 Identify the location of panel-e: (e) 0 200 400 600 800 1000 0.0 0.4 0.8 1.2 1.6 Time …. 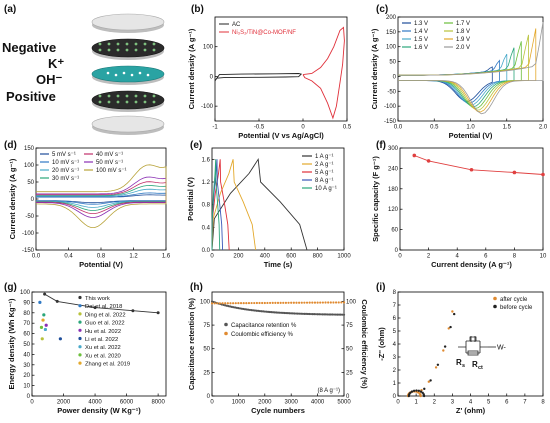
(268, 204).